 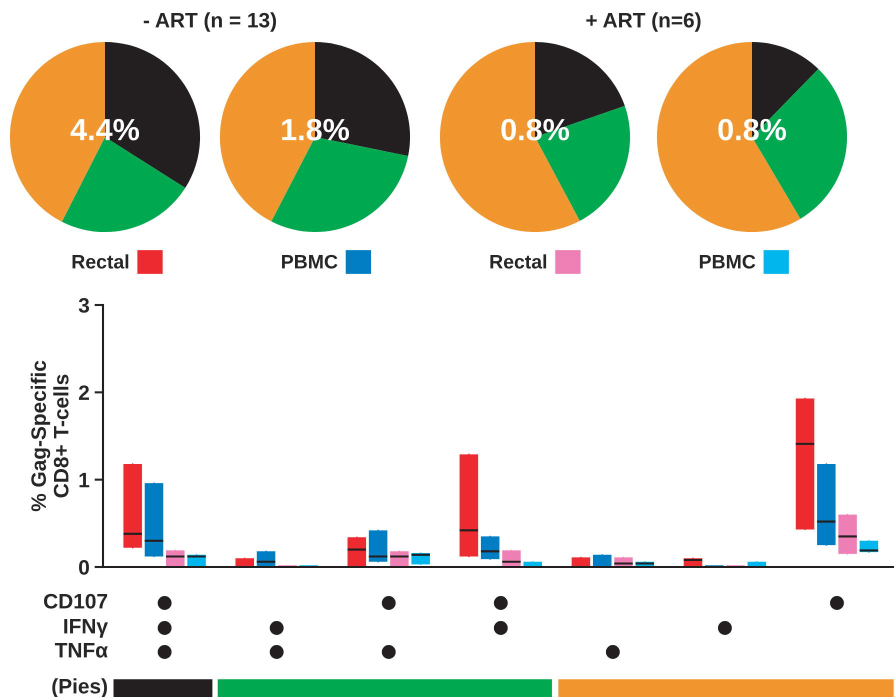 What do you see at coordinates (84, 567) in the screenshot?
I see `y-tick-label: 0` at bounding box center [84, 567].